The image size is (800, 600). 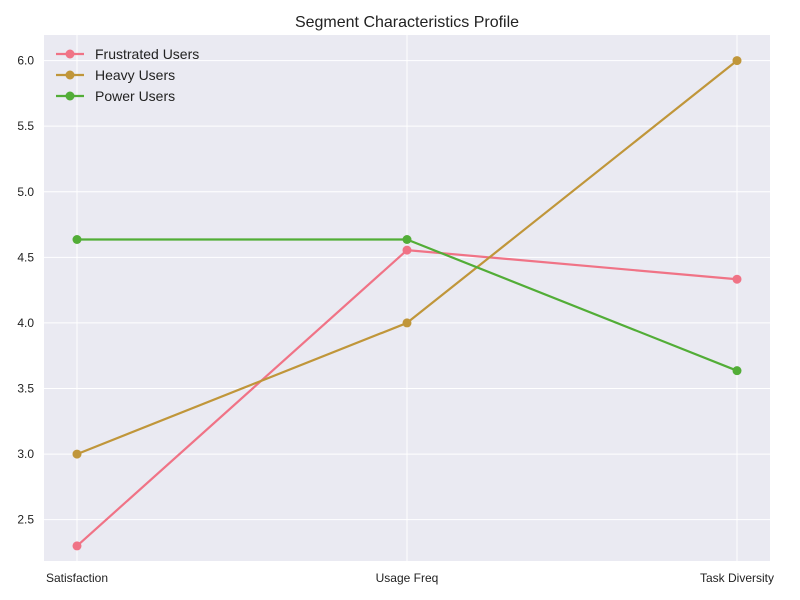 I want to click on legend-item: Frustrated Users, so click(x=127, y=54).